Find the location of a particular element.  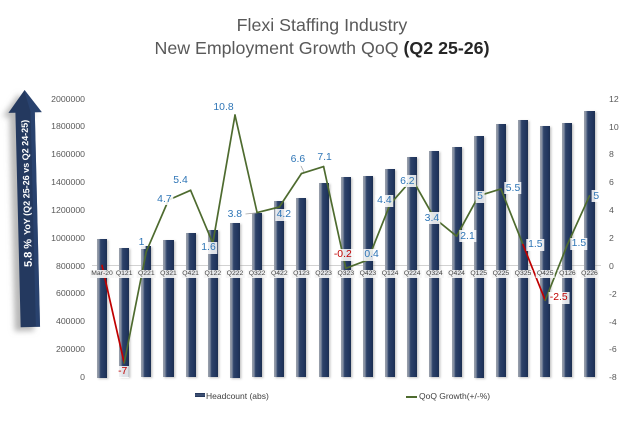

svg-text: YoY (Q2 25-26 vs Q2 24-25) is located at coordinates (26, 177).